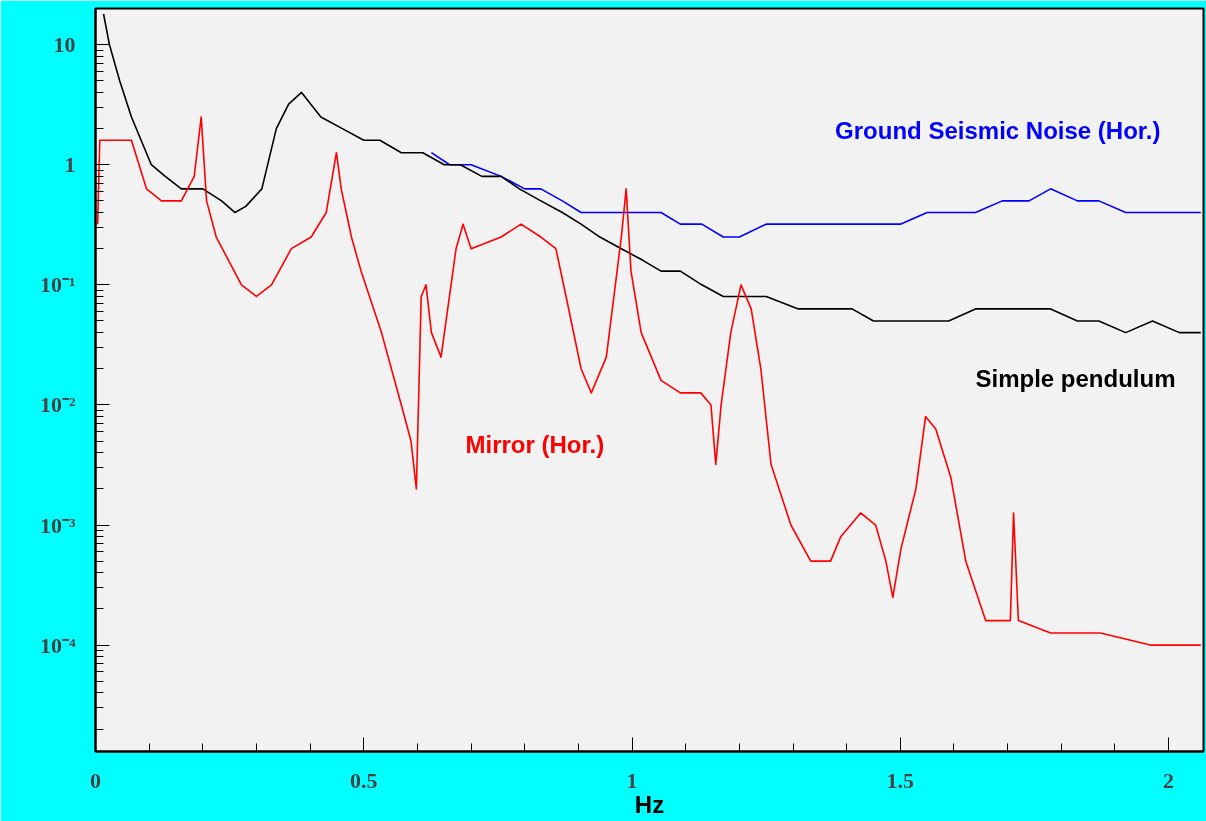 The height and width of the screenshot is (821, 1206). I want to click on series-label: Simple pendulum, so click(1075, 378).